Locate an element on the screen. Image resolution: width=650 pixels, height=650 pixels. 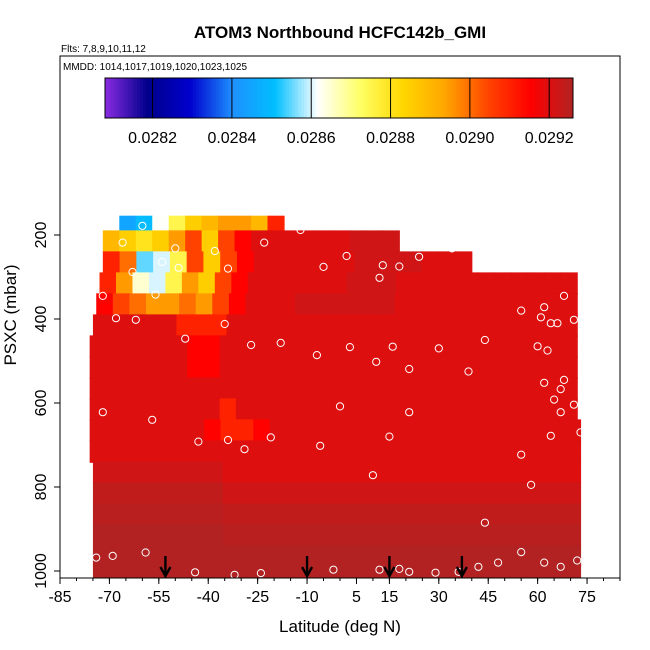
x-tick-label: 45 is located at coordinates (488, 597).